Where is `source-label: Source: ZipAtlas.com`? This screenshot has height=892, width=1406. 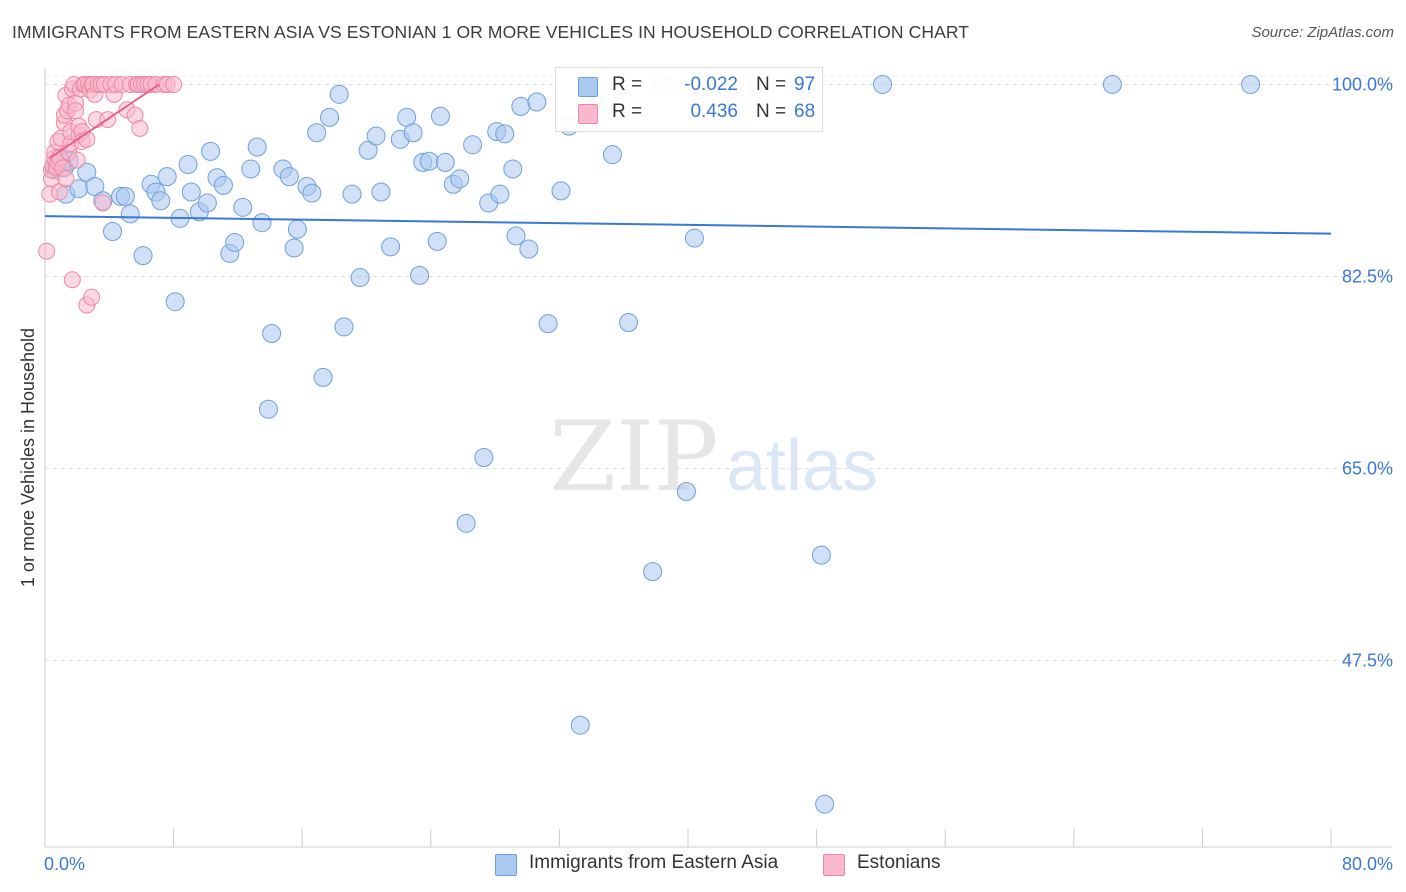
source-label: Source: ZipAtlas.com is located at coordinates (1322, 32).